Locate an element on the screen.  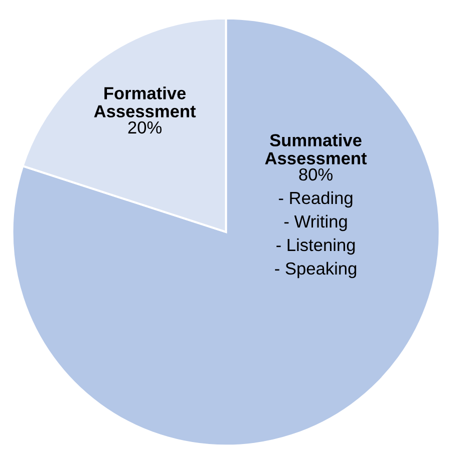
text: - Speaking is located at coordinates (315, 270).